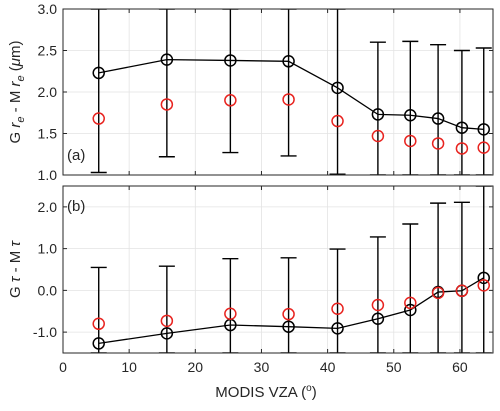  Describe the element at coordinates (328, 367) in the screenshot. I see `x-tick-label: 40` at that location.